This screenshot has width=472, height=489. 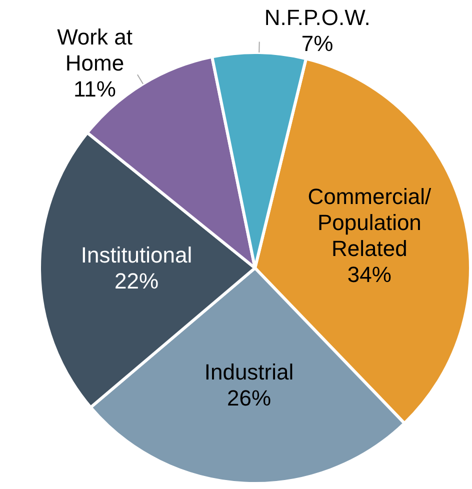 I want to click on data-label: 22%, so click(x=136, y=281).